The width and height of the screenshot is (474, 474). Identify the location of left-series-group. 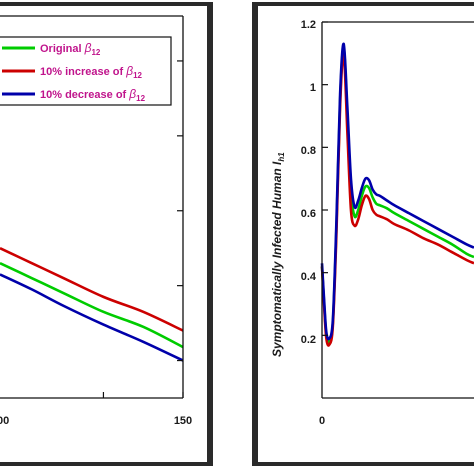
(92, 304).